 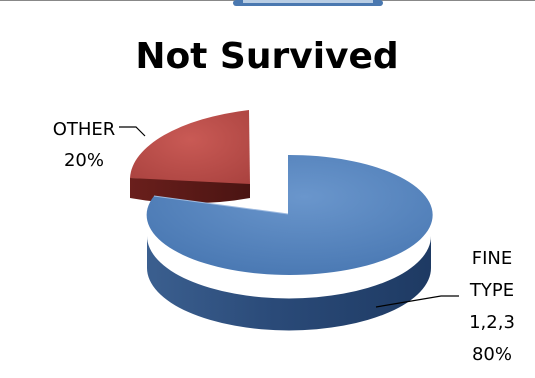 What do you see at coordinates (492, 354) in the screenshot?
I see `label-fine-type-pct: 80%` at bounding box center [492, 354].